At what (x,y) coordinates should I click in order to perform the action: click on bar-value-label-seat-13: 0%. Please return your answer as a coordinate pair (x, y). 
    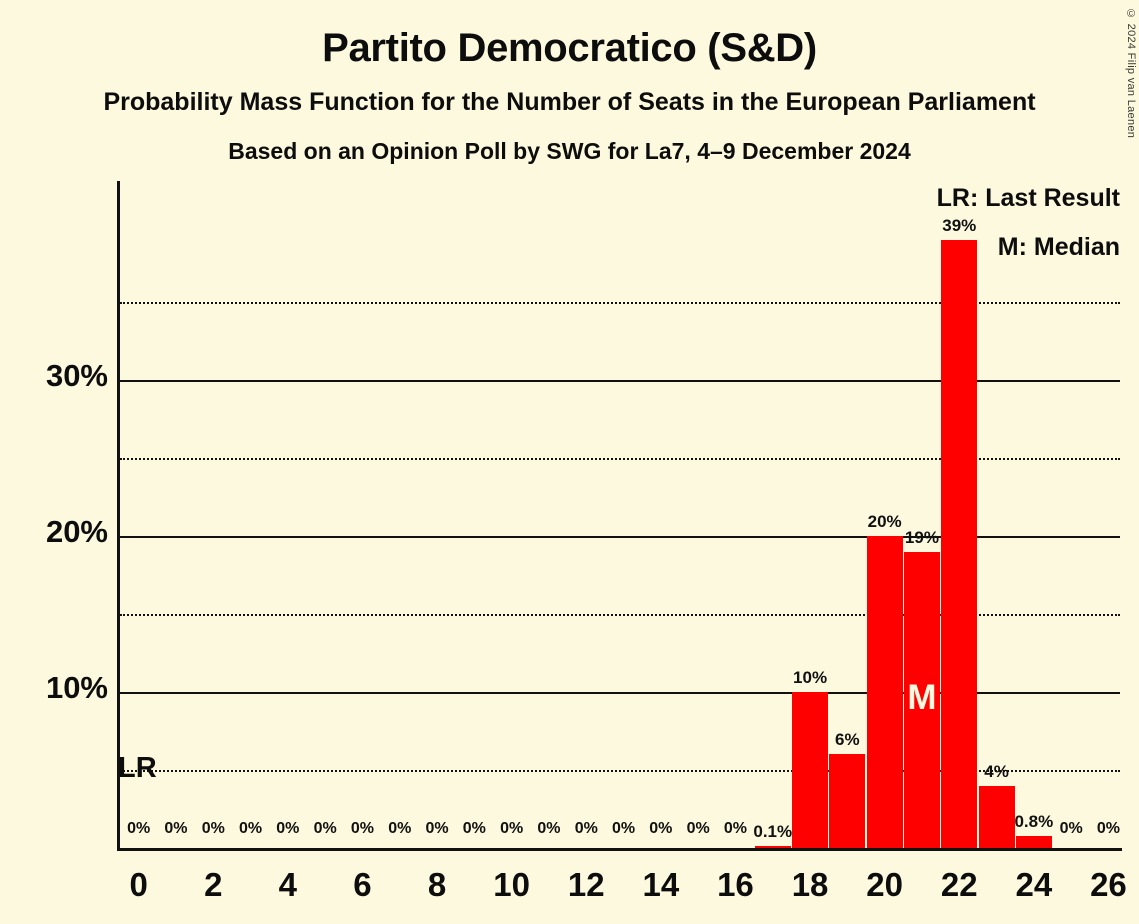
    Looking at the image, I should click on (623, 828).